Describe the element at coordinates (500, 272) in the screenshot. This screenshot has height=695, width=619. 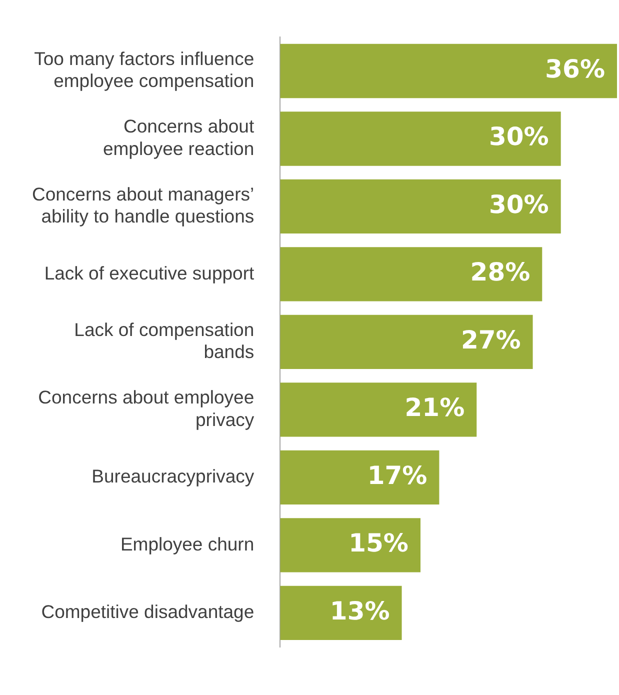
I see `data-label: 28%` at that location.